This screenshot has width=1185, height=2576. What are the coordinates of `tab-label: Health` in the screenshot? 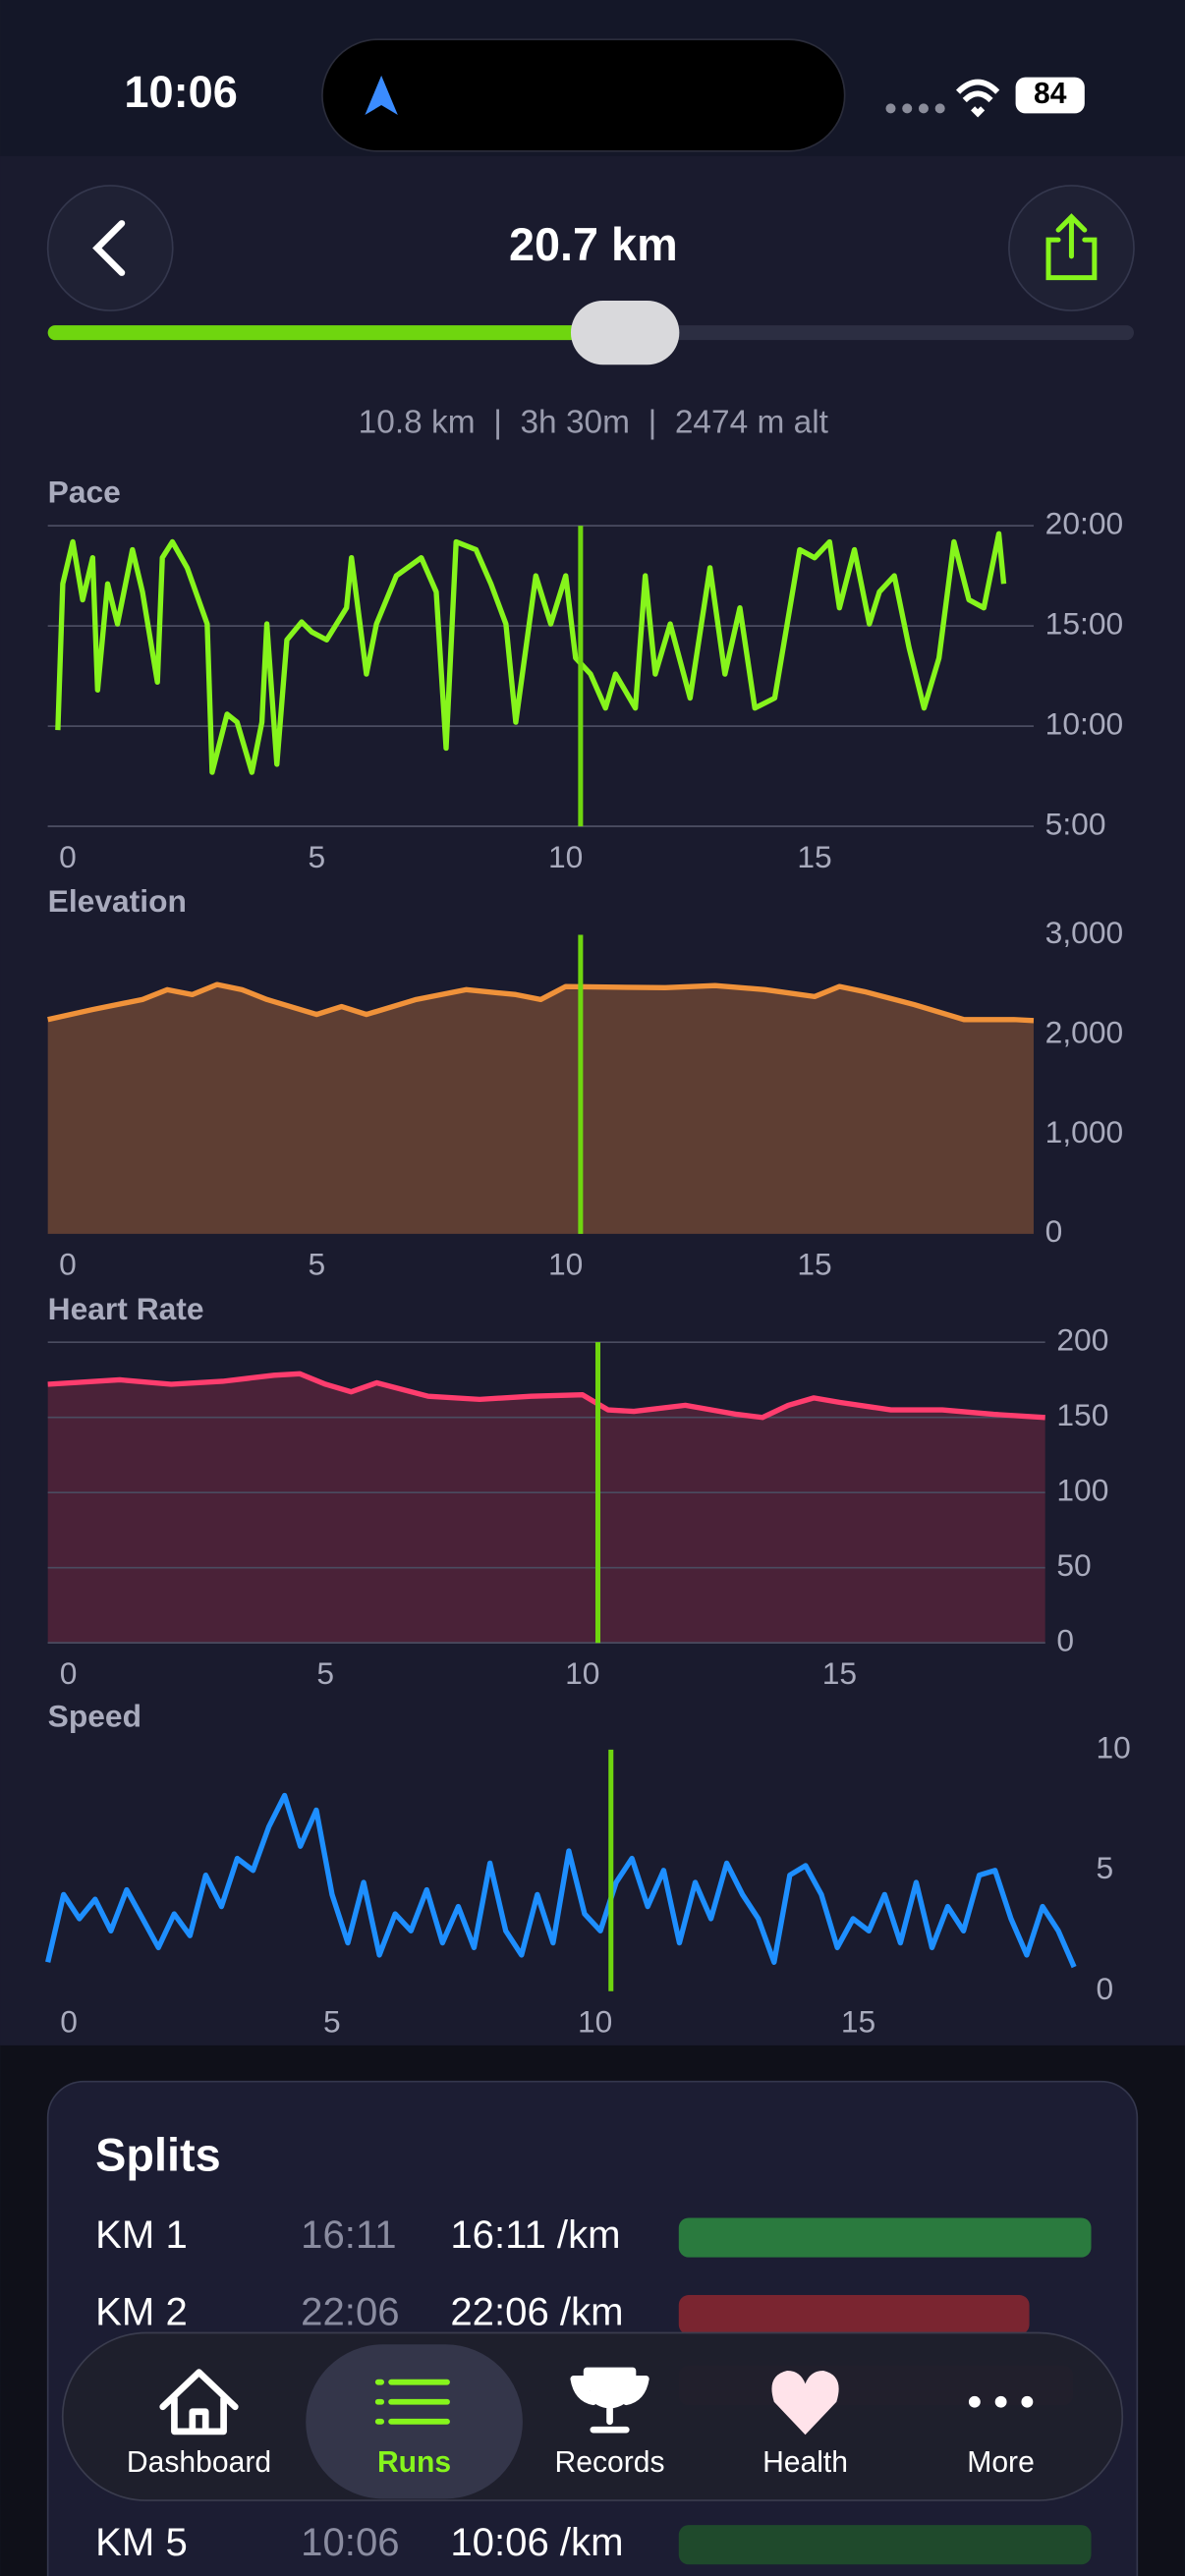 It's located at (805, 2462).